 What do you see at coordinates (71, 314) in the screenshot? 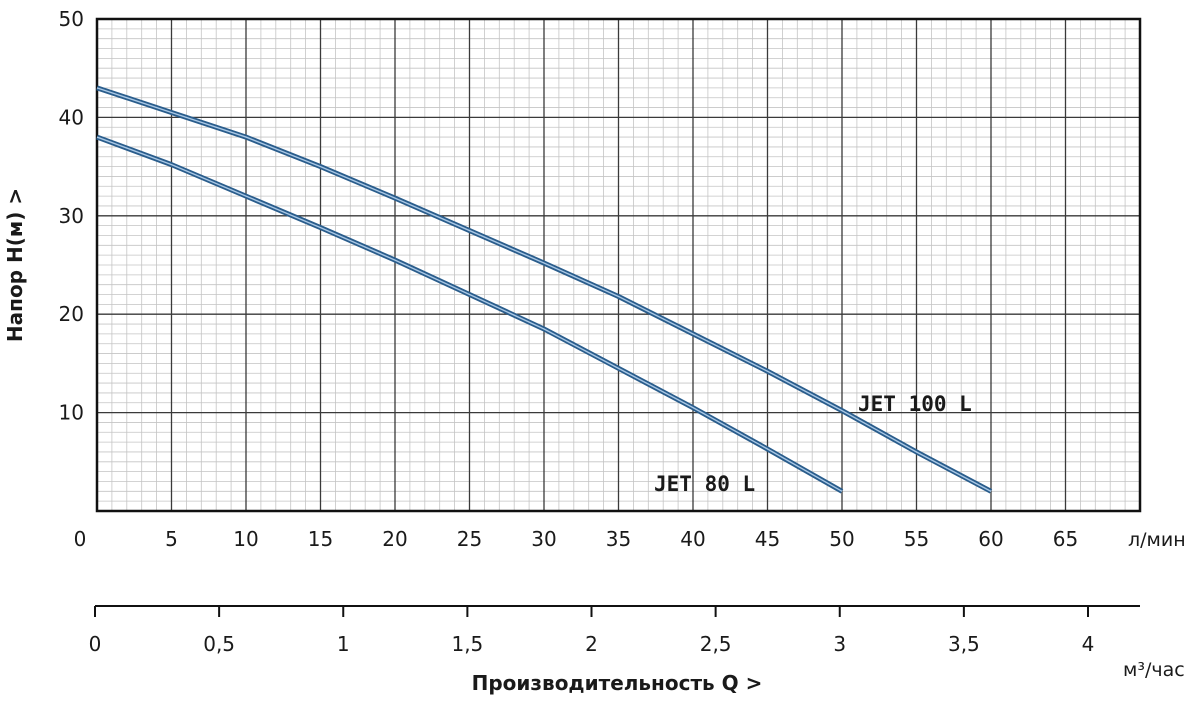
I see `y-tick-label: 20` at bounding box center [71, 314].